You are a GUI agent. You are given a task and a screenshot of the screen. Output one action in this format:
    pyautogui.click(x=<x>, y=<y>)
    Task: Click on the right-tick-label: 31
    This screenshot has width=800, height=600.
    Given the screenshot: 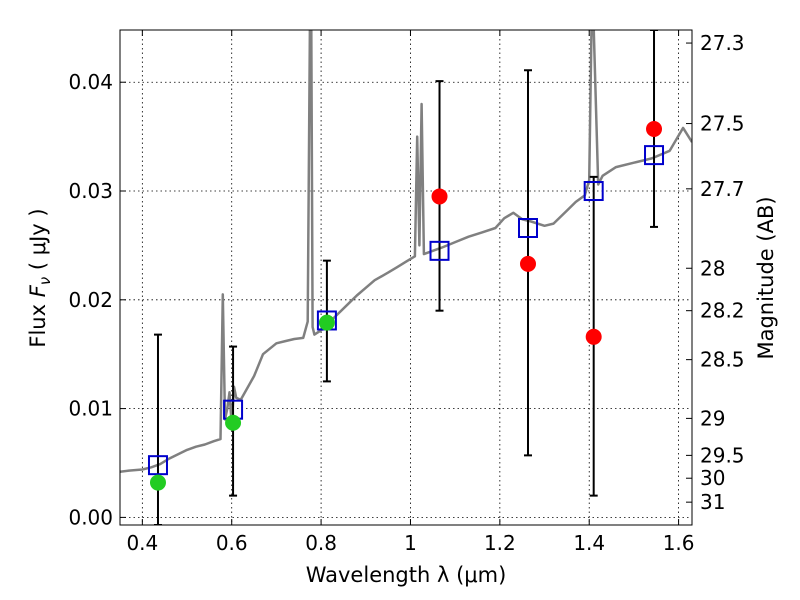 What is the action you would take?
    pyautogui.click(x=712, y=502)
    